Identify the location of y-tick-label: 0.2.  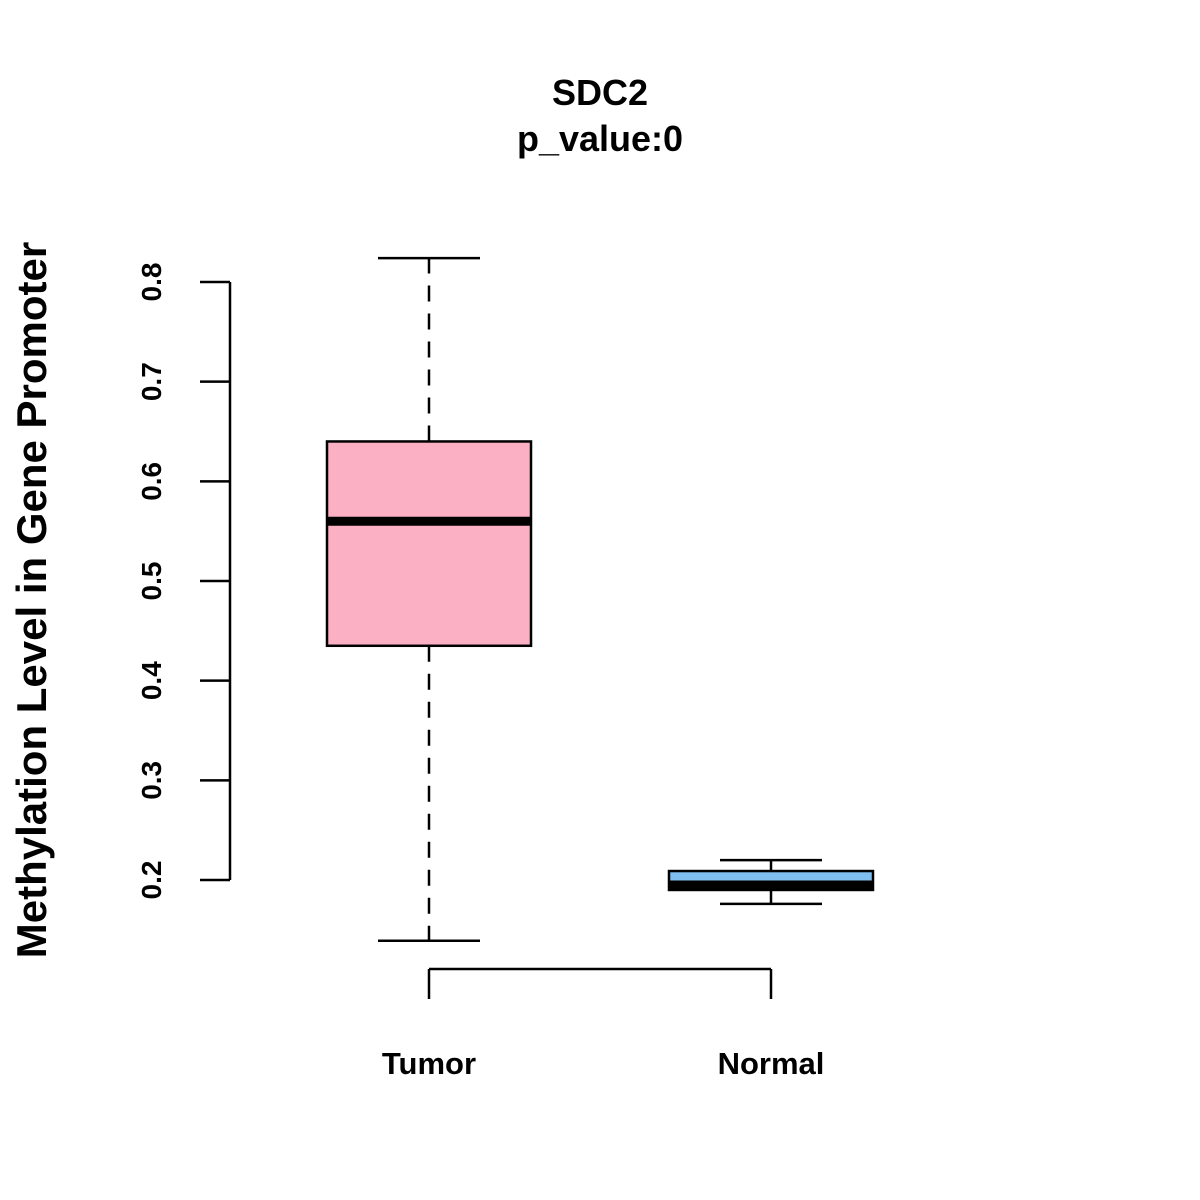
(151, 880).